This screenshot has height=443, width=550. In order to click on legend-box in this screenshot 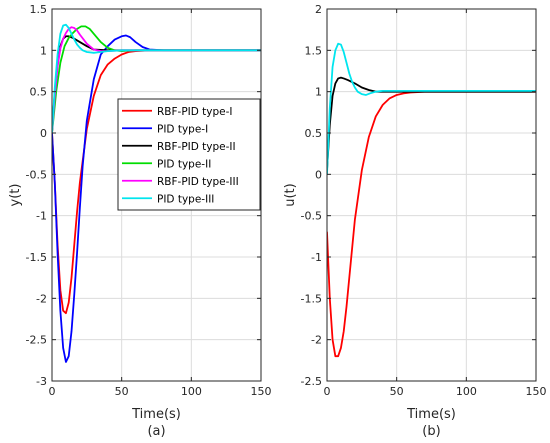, I will do `click(189, 154)`.